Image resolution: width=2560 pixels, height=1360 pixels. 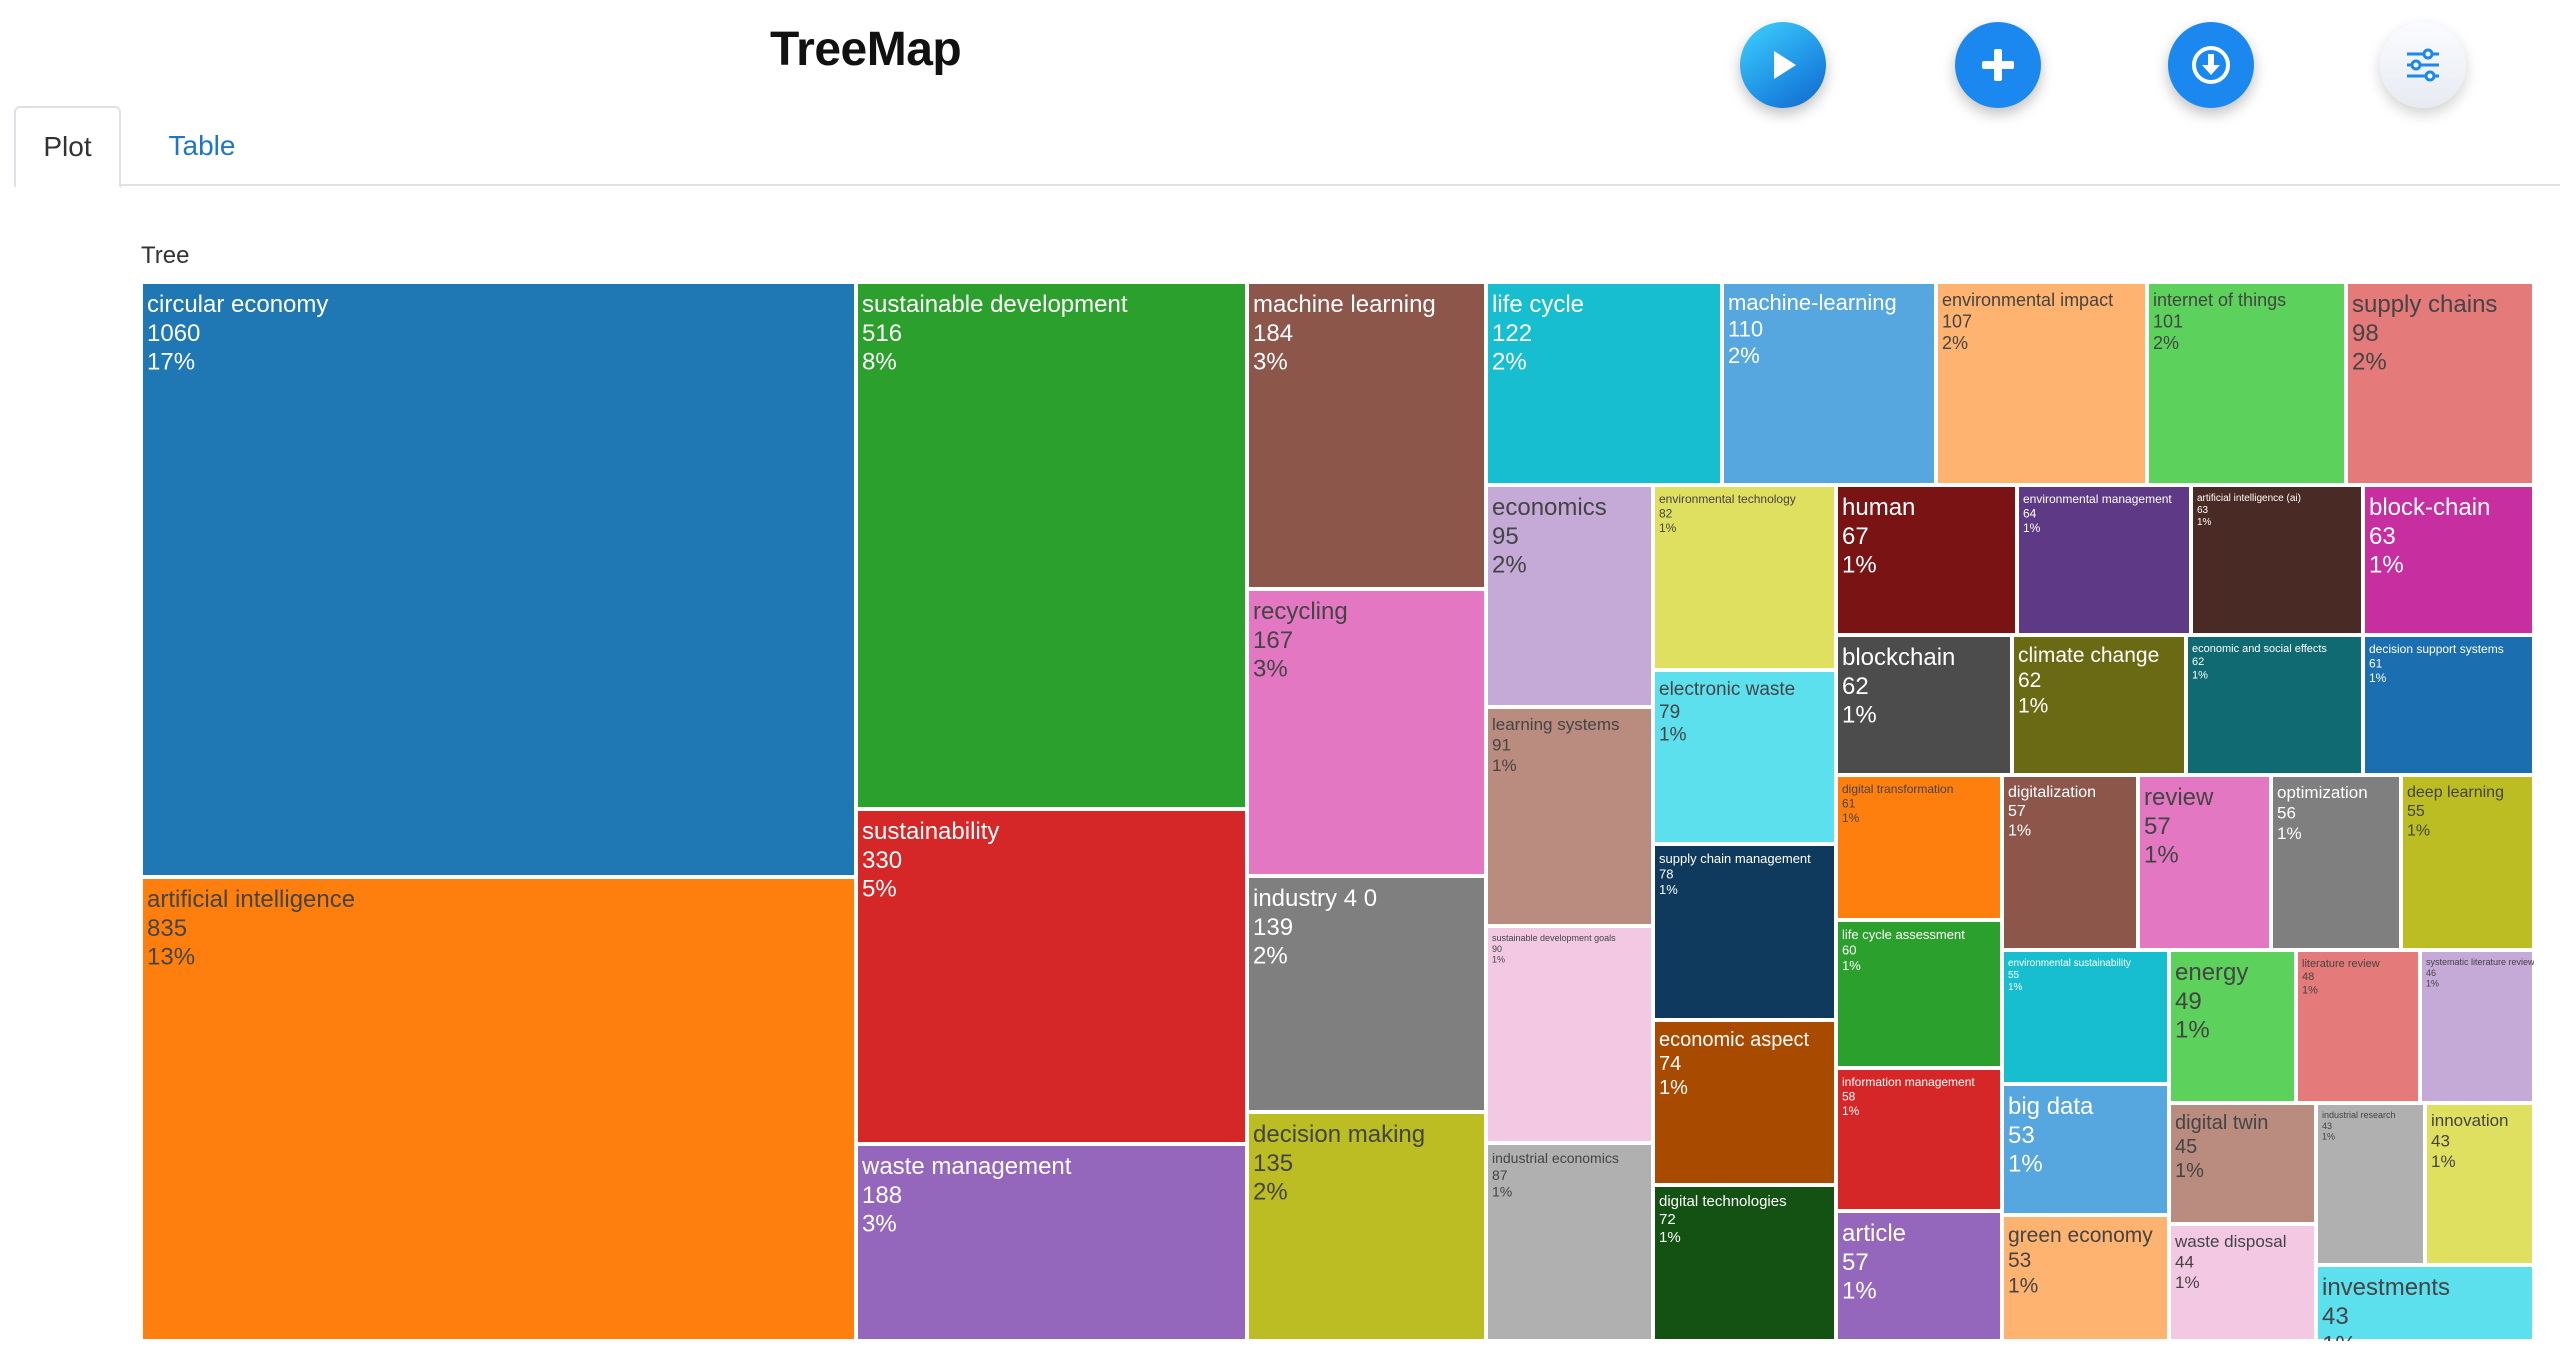 I want to click on treemap-tile-artificial-intelligence-ai: artificial intelligence (ai)631%, so click(x=2277, y=560).